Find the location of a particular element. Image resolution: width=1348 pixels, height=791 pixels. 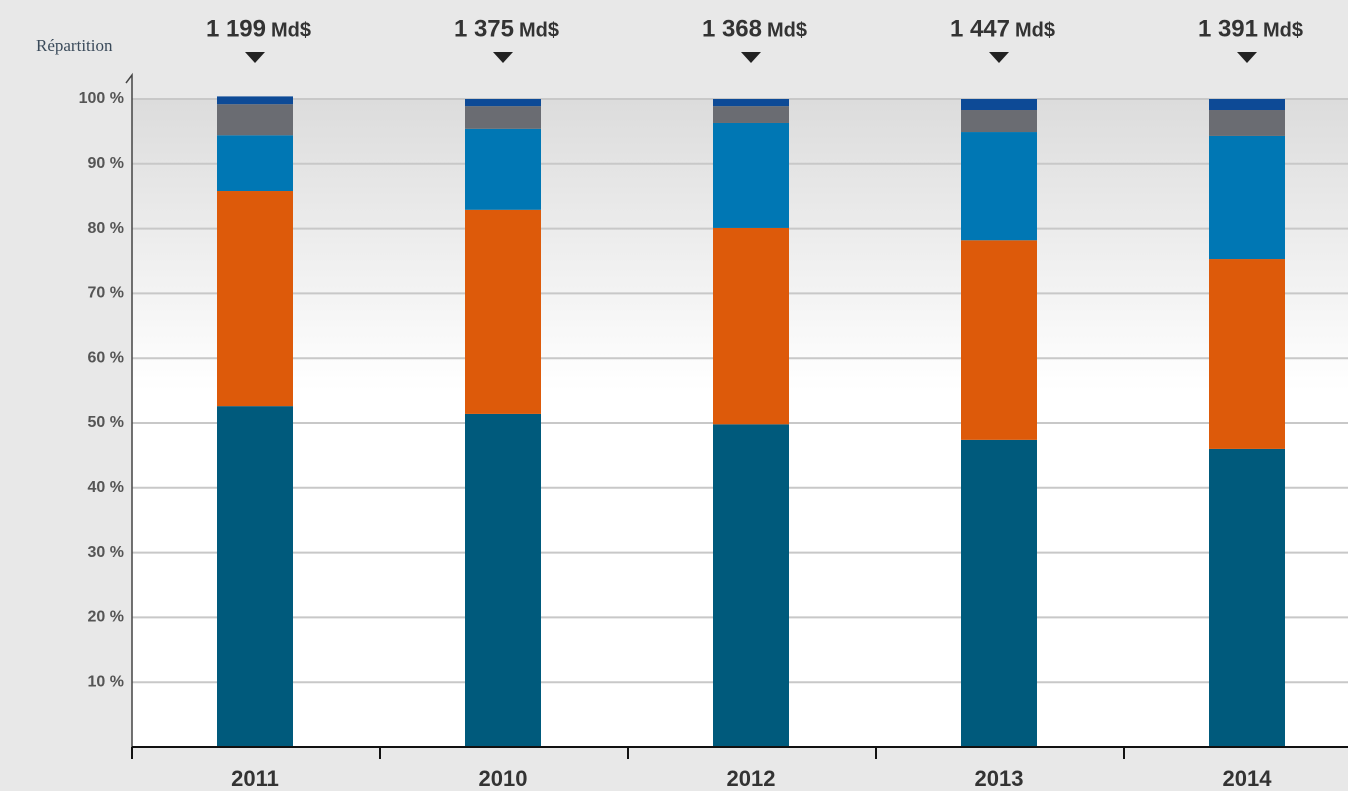

y-tick-label: 90 % is located at coordinates (106, 163).